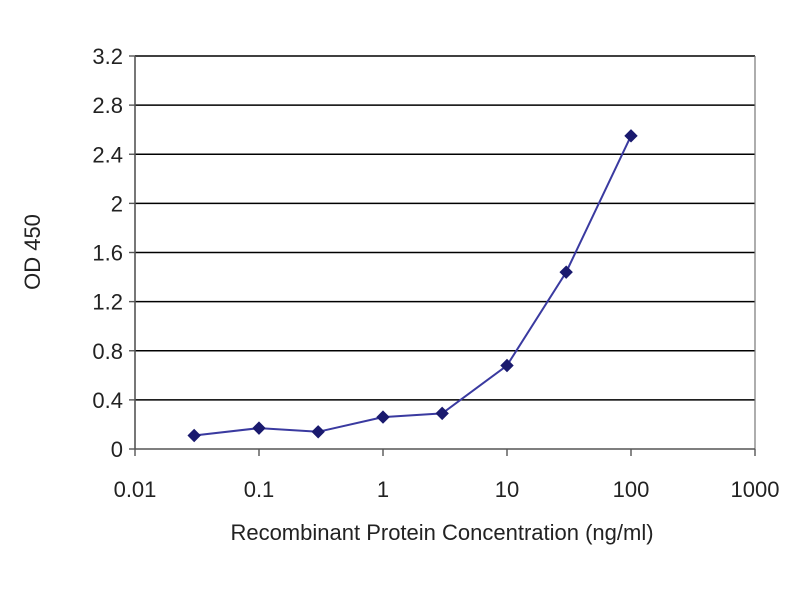 This screenshot has height=600, width=800. I want to click on x-tick-label: 0.01, so click(135, 489).